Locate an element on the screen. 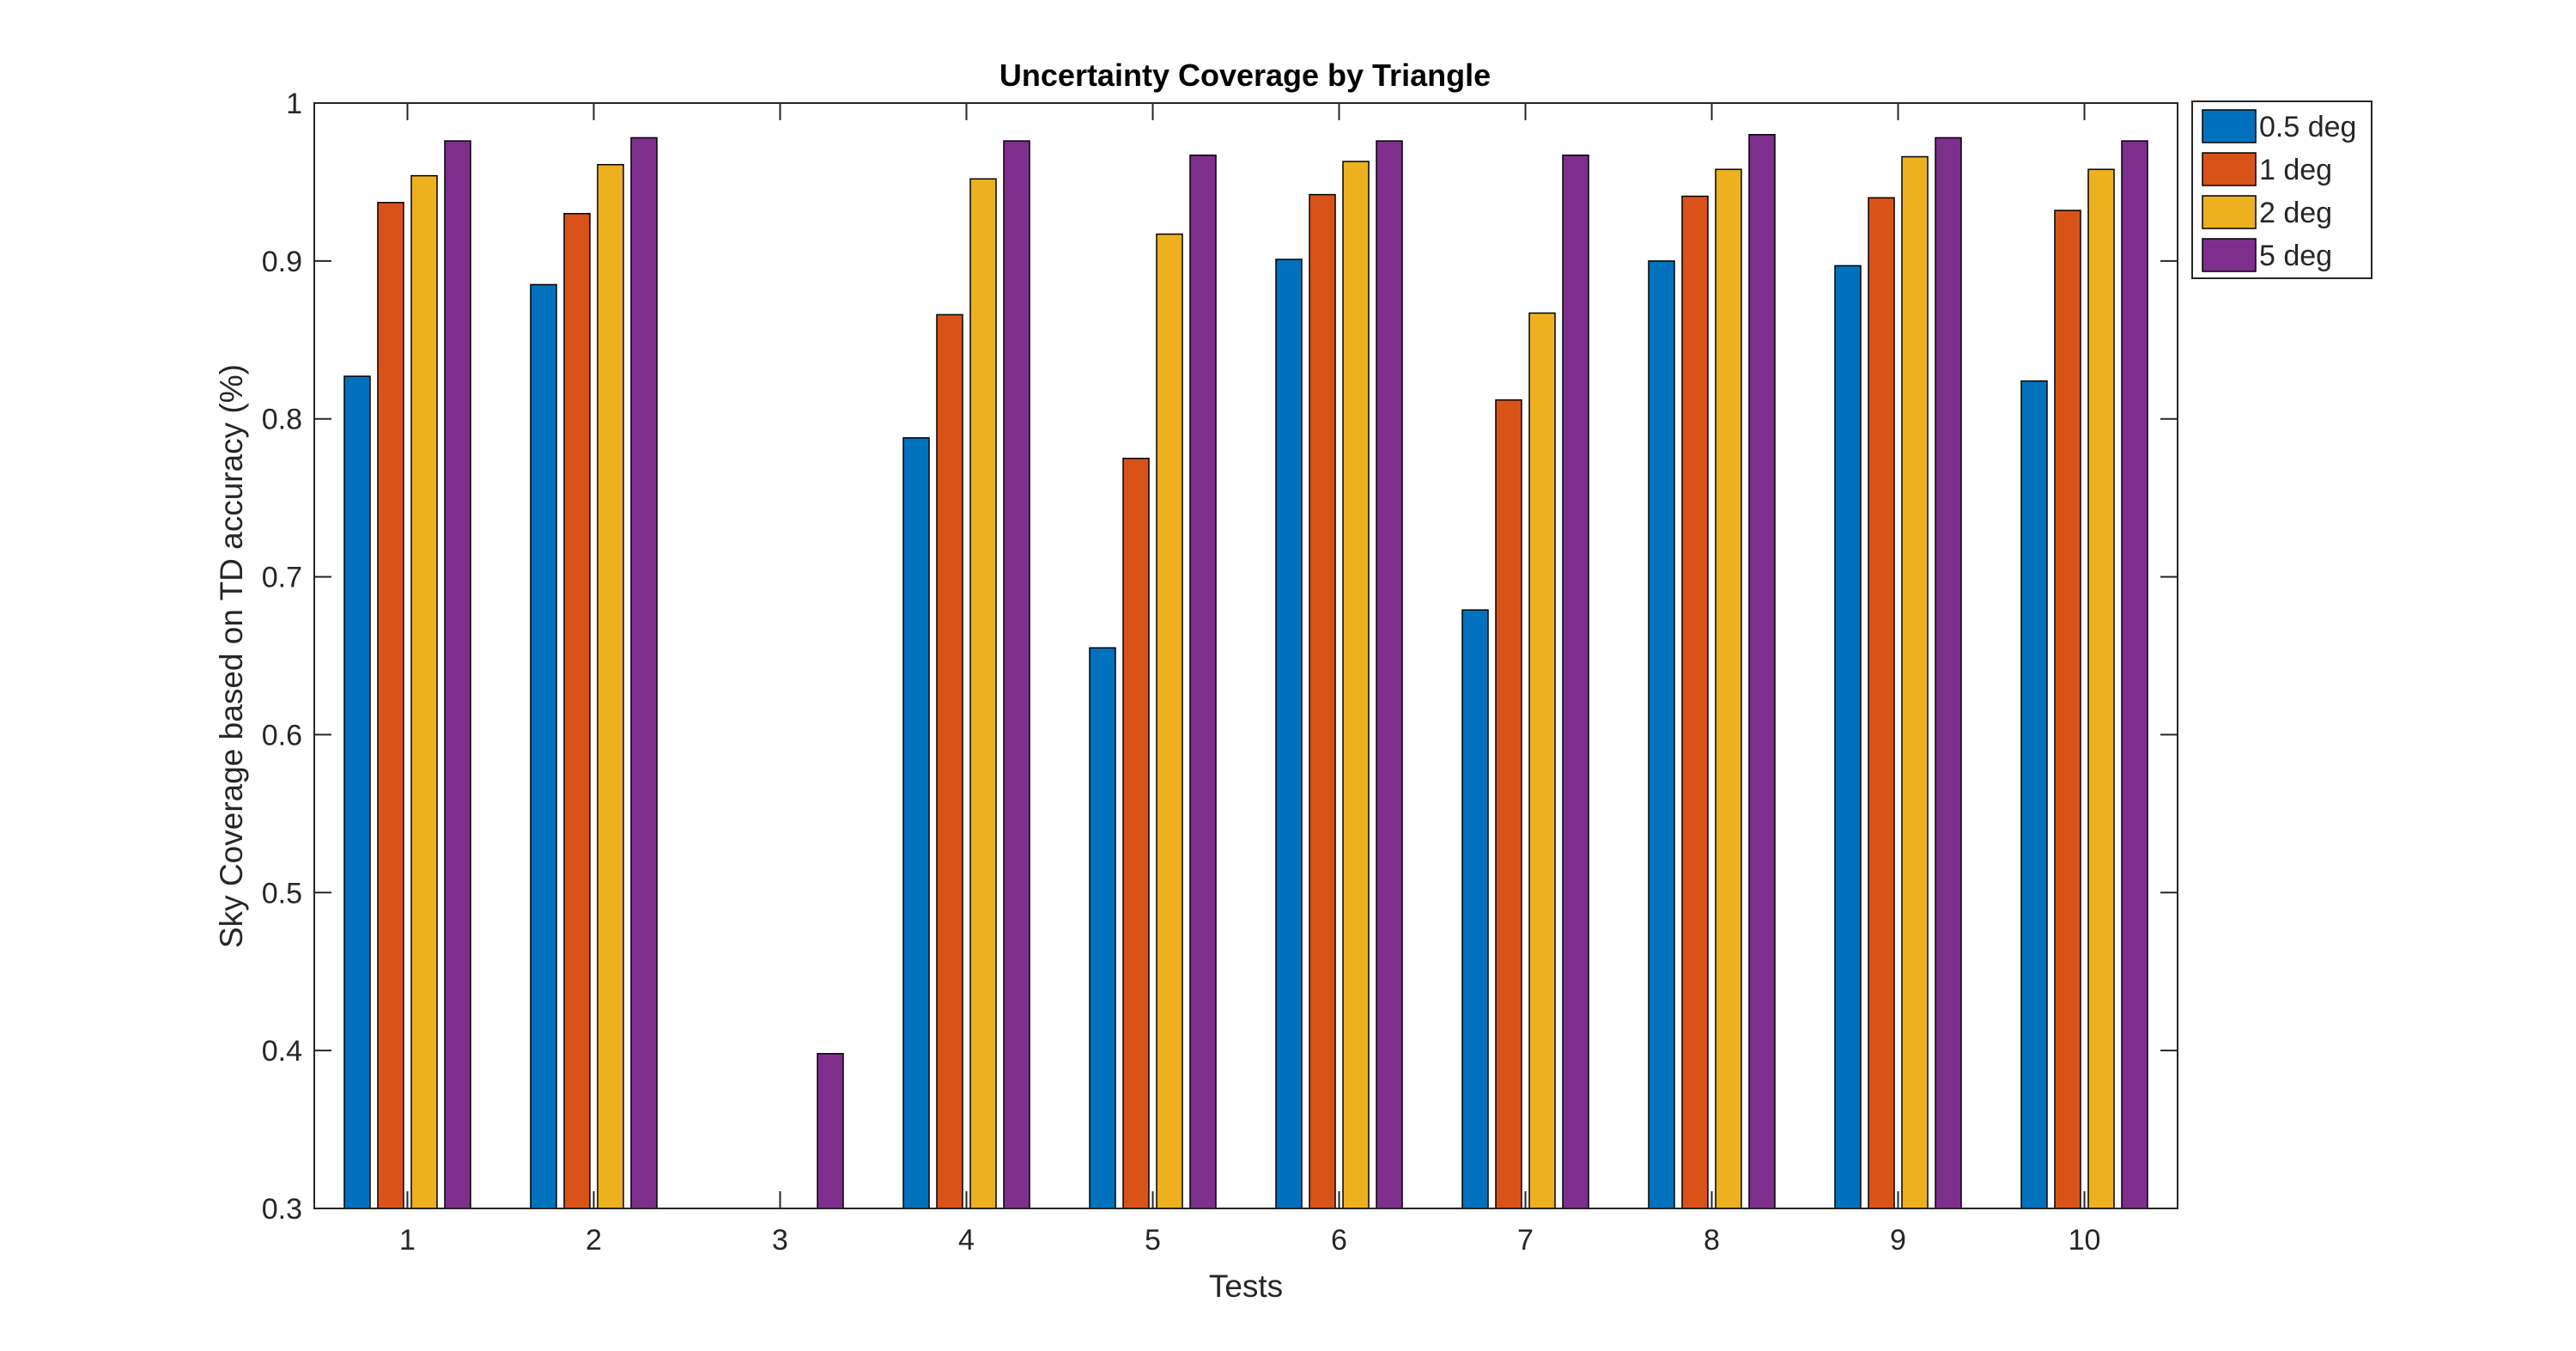 The height and width of the screenshot is (1351, 2576). legend-items: 0.5 deg 1 deg 2 deg 5 deg is located at coordinates (2279, 190).